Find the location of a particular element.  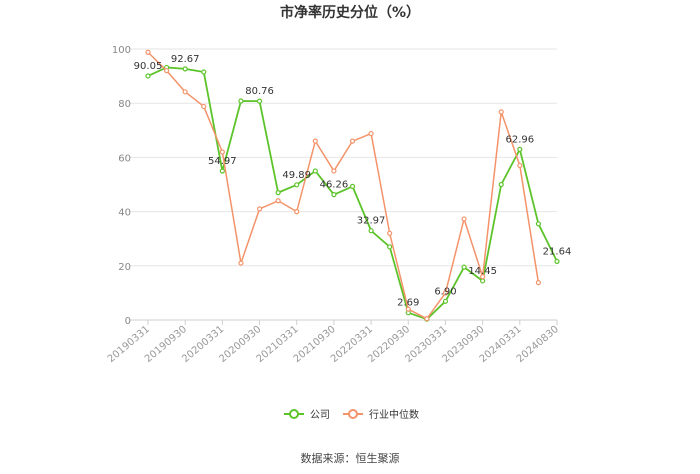

data-label: 54.97 is located at coordinates (222, 161).